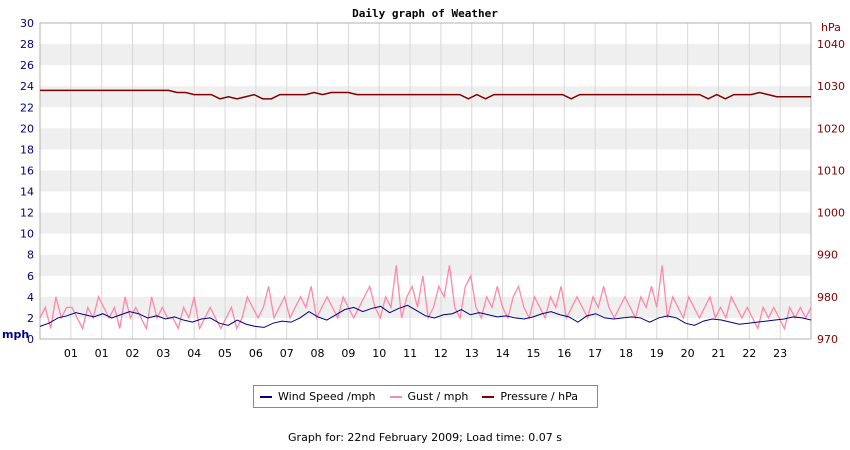 This screenshot has width=850, height=450. What do you see at coordinates (163, 353) in the screenshot?
I see `x-axis-tick-label: 03` at bounding box center [163, 353].